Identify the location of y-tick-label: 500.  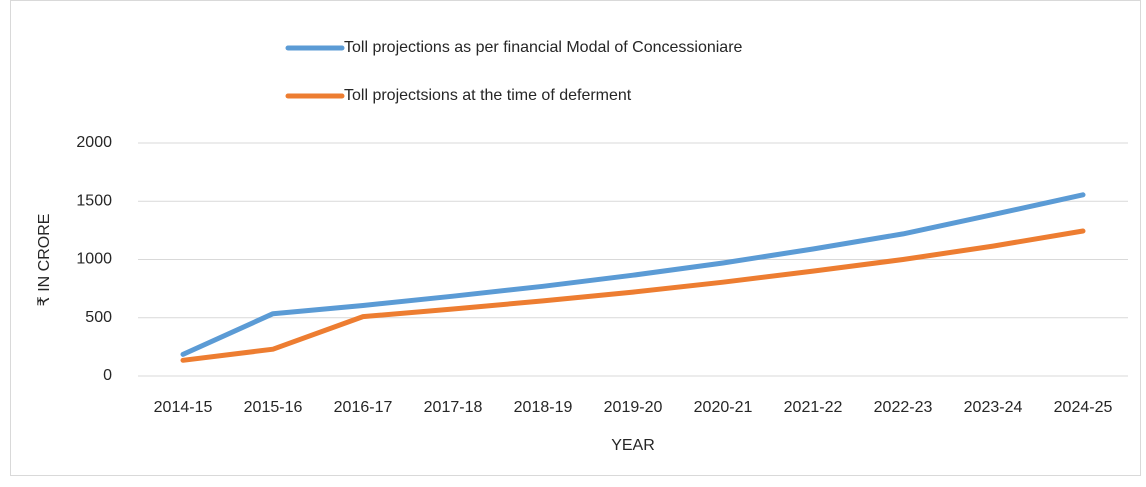
(98, 317).